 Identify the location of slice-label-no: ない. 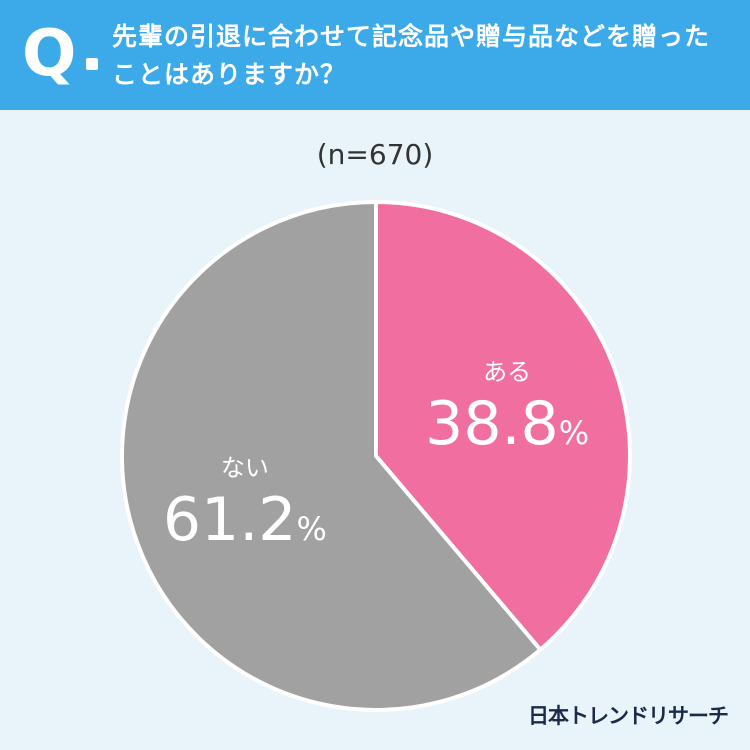
(245, 468).